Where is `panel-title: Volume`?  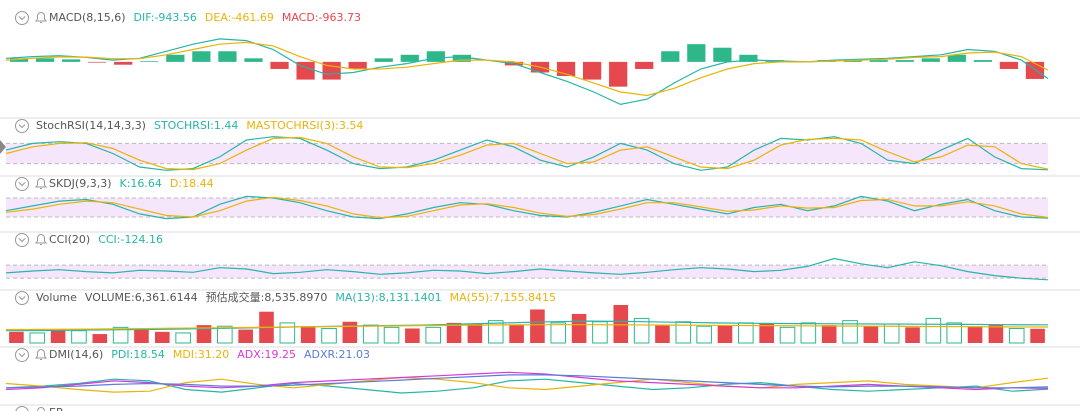 panel-title: Volume is located at coordinates (56, 297).